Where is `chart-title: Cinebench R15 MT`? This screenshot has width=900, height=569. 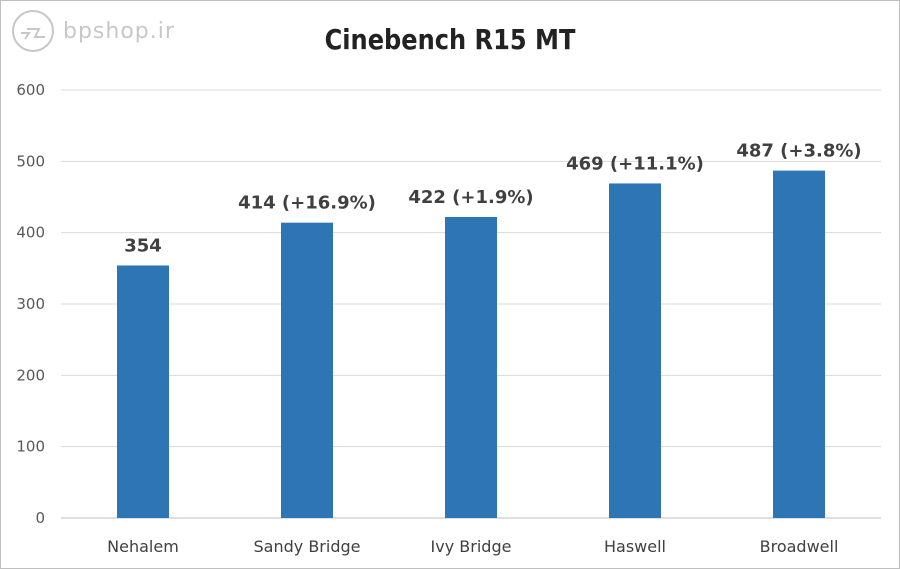
chart-title: Cinebench R15 MT is located at coordinates (450, 39).